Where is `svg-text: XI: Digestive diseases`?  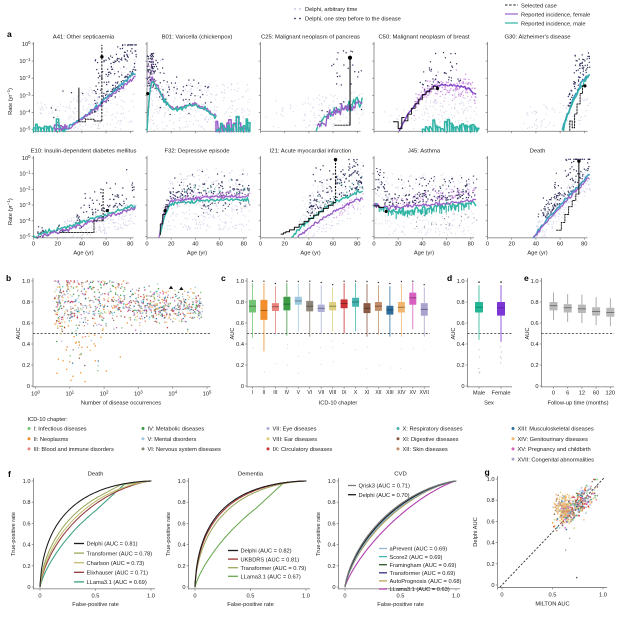 svg-text: XI: Digestive diseases is located at coordinates (431, 440).